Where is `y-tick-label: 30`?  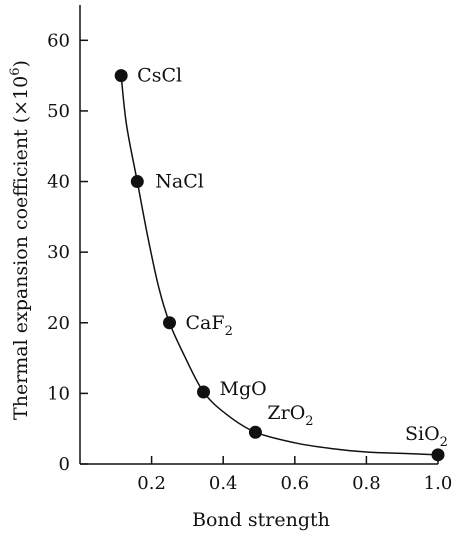 y-tick-label: 30 is located at coordinates (58, 252).